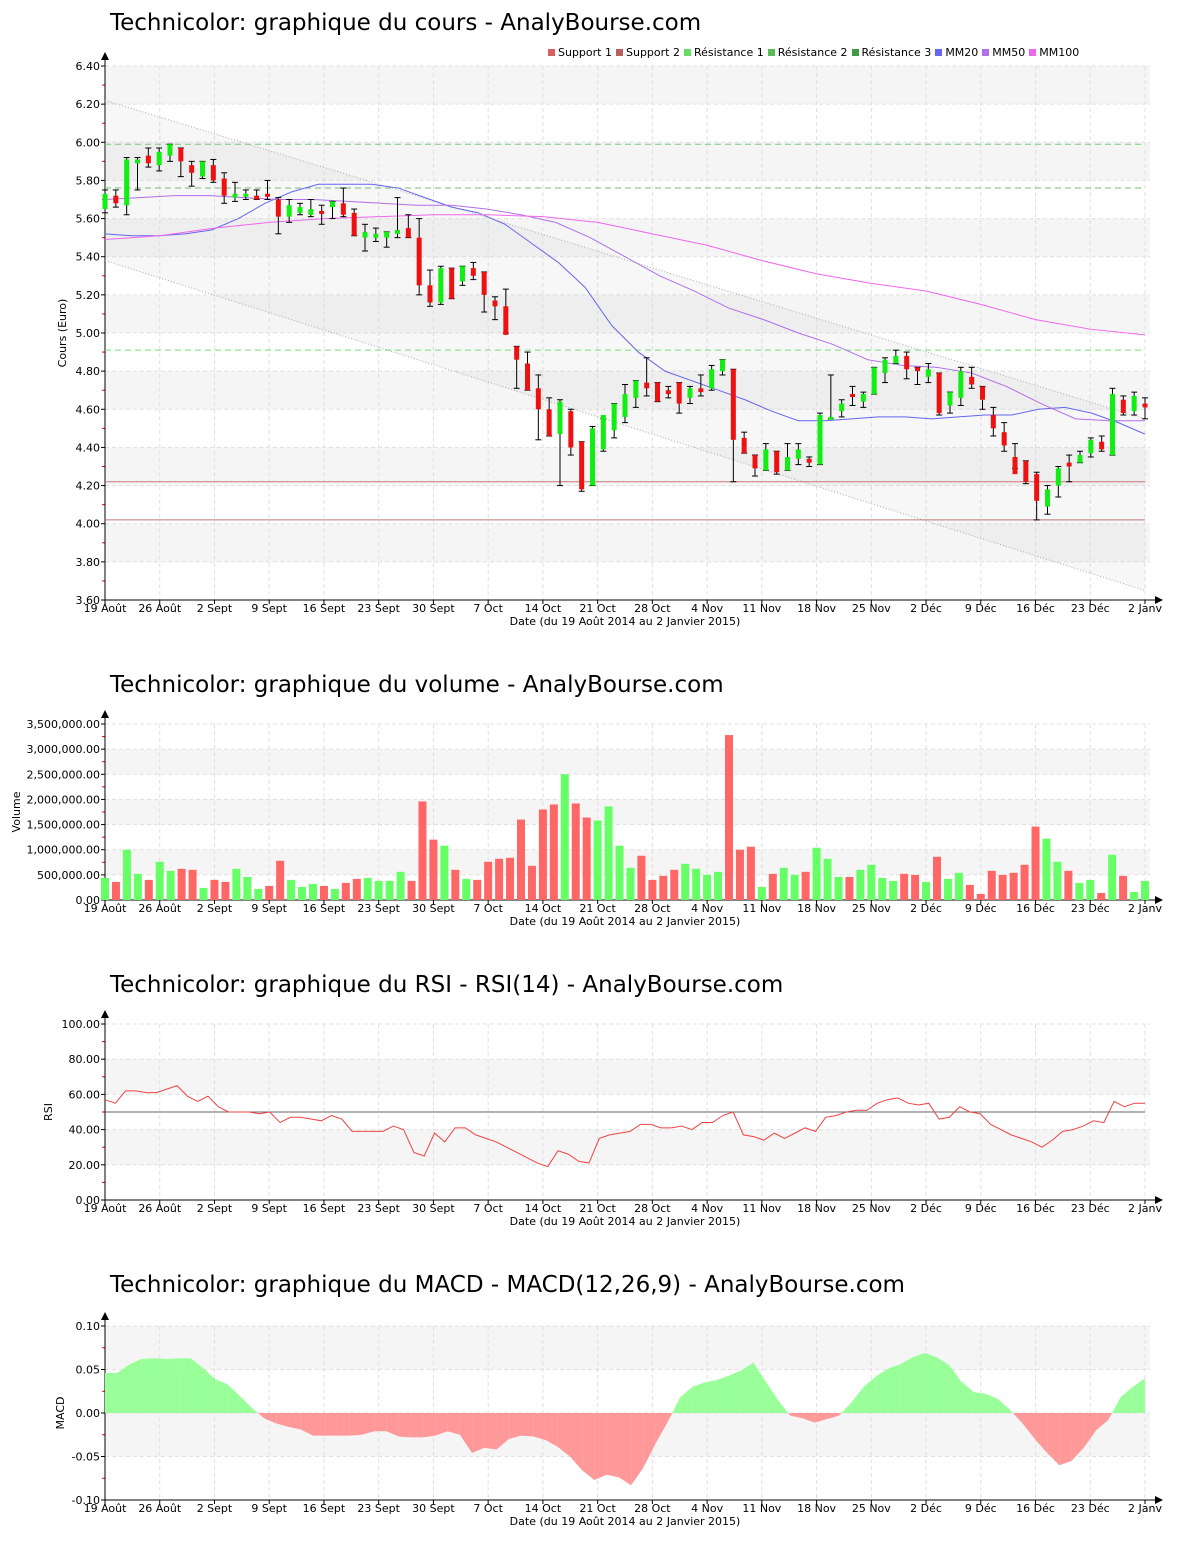  Describe the element at coordinates (63, 825) in the screenshot. I see `svg-text: 1,500,000.00` at that location.